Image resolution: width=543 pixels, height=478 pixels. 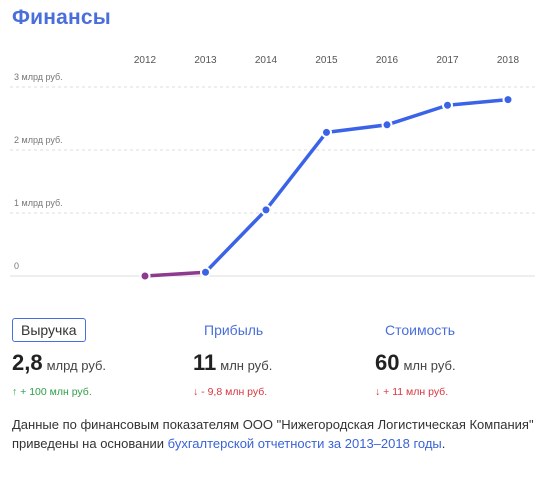 I want to click on y-tick-label: 1 млрд руб., so click(x=38, y=203).